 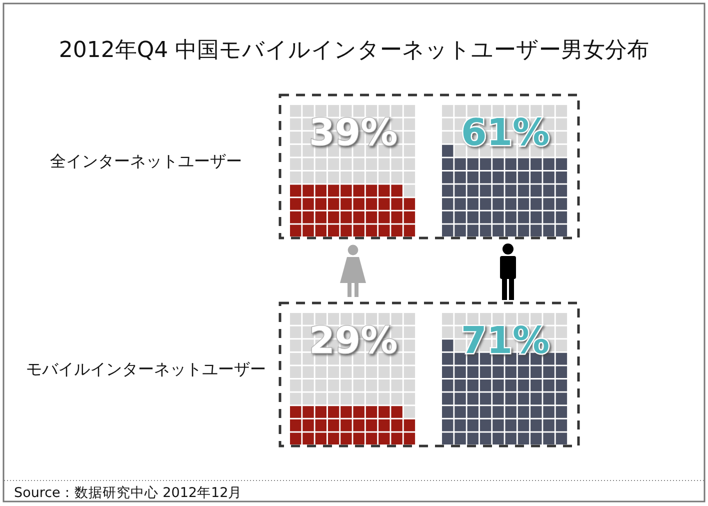 I want to click on category-label: モバイルインターネットユーザー, so click(x=146, y=369).